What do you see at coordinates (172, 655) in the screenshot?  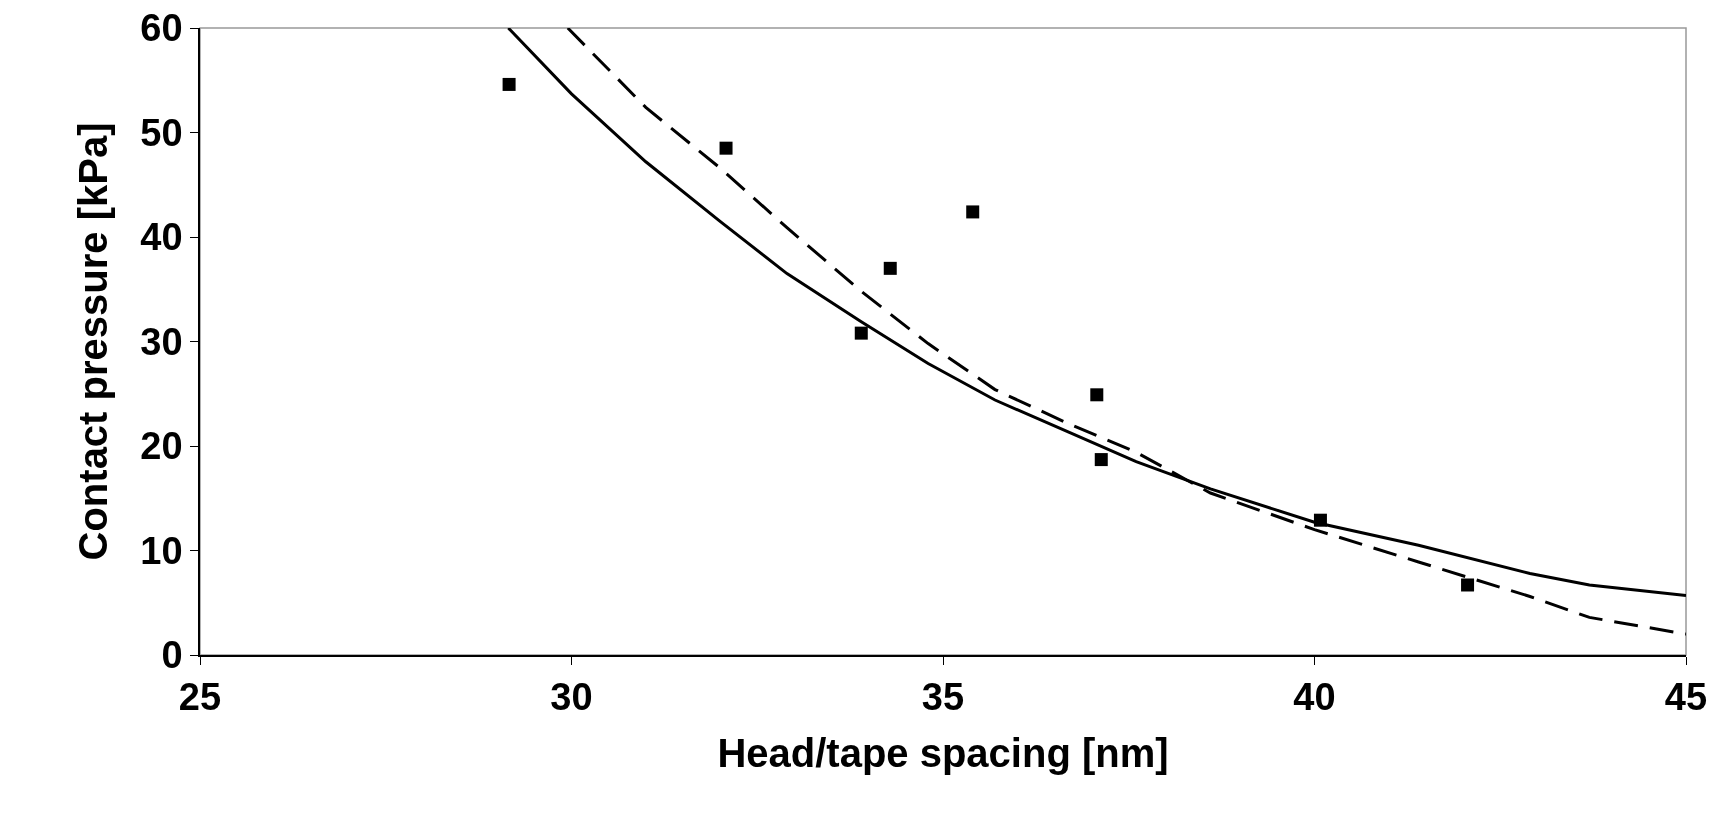 I see `y-tick-label: 0` at bounding box center [172, 655].